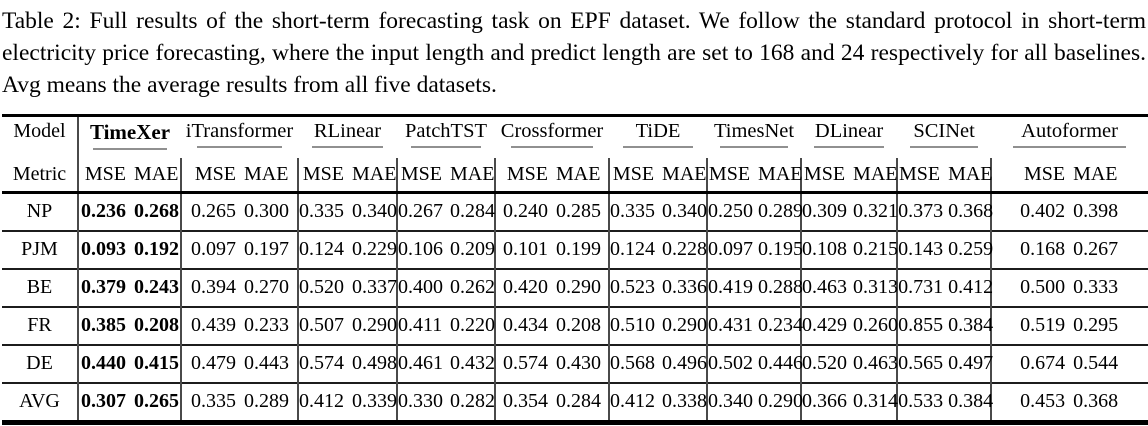 The height and width of the screenshot is (426, 1148). I want to click on mse-value: 0.674, so click(1030, 363).